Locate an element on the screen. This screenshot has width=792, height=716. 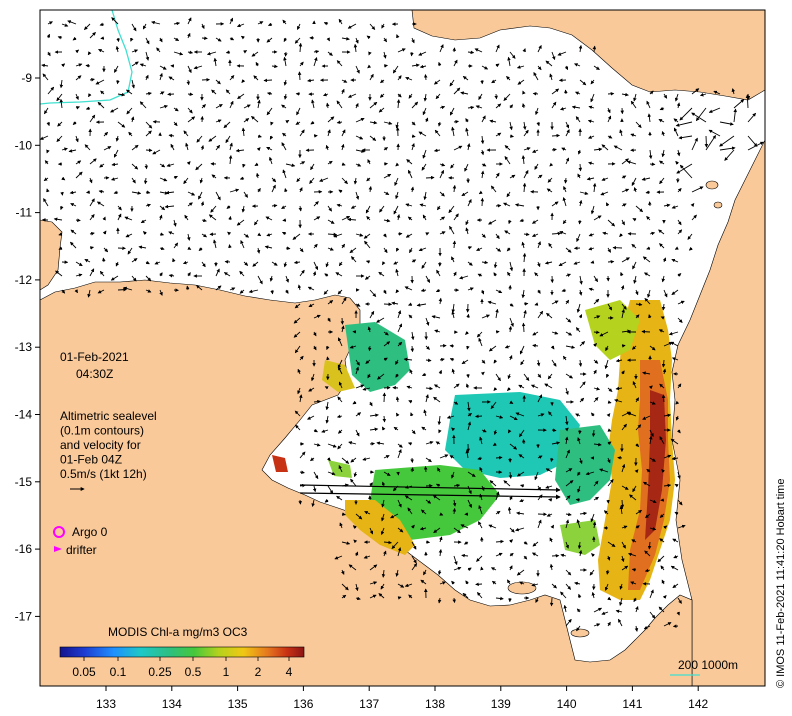
lon-tick-label: 140 is located at coordinates (567, 704).